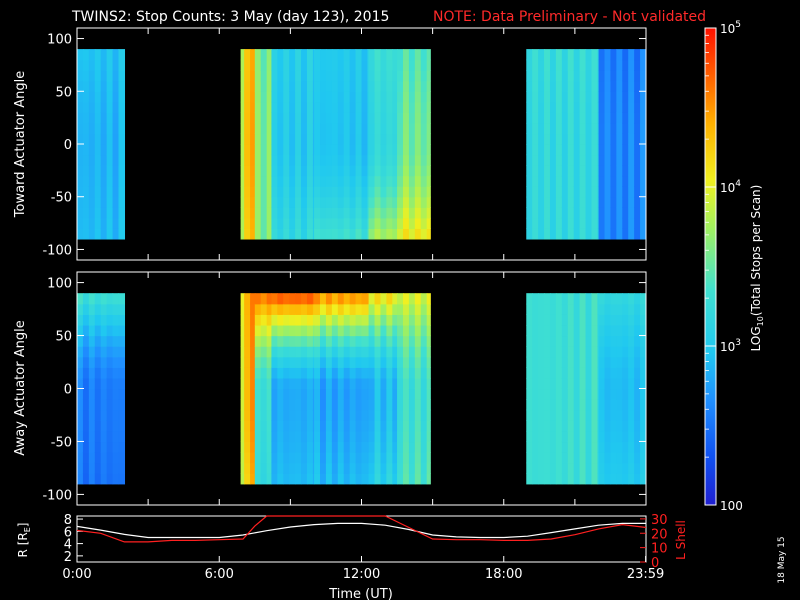 This screenshot has height=600, width=800. Describe the element at coordinates (710, 266) in the screenshot. I see `colorbar-gradient` at that location.